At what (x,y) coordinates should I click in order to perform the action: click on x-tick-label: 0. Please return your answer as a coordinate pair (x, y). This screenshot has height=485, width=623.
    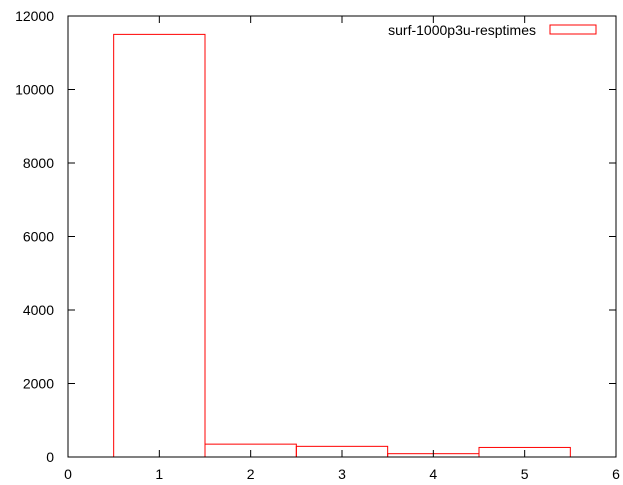
    Looking at the image, I should click on (68, 474).